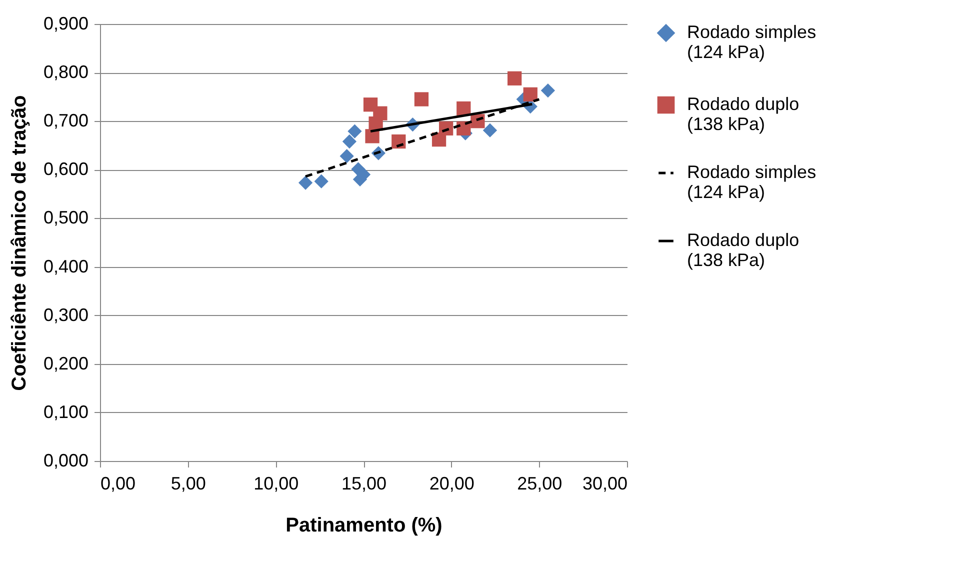 The width and height of the screenshot is (953, 570). I want to click on y-tick-label: 0,200, so click(65, 363).